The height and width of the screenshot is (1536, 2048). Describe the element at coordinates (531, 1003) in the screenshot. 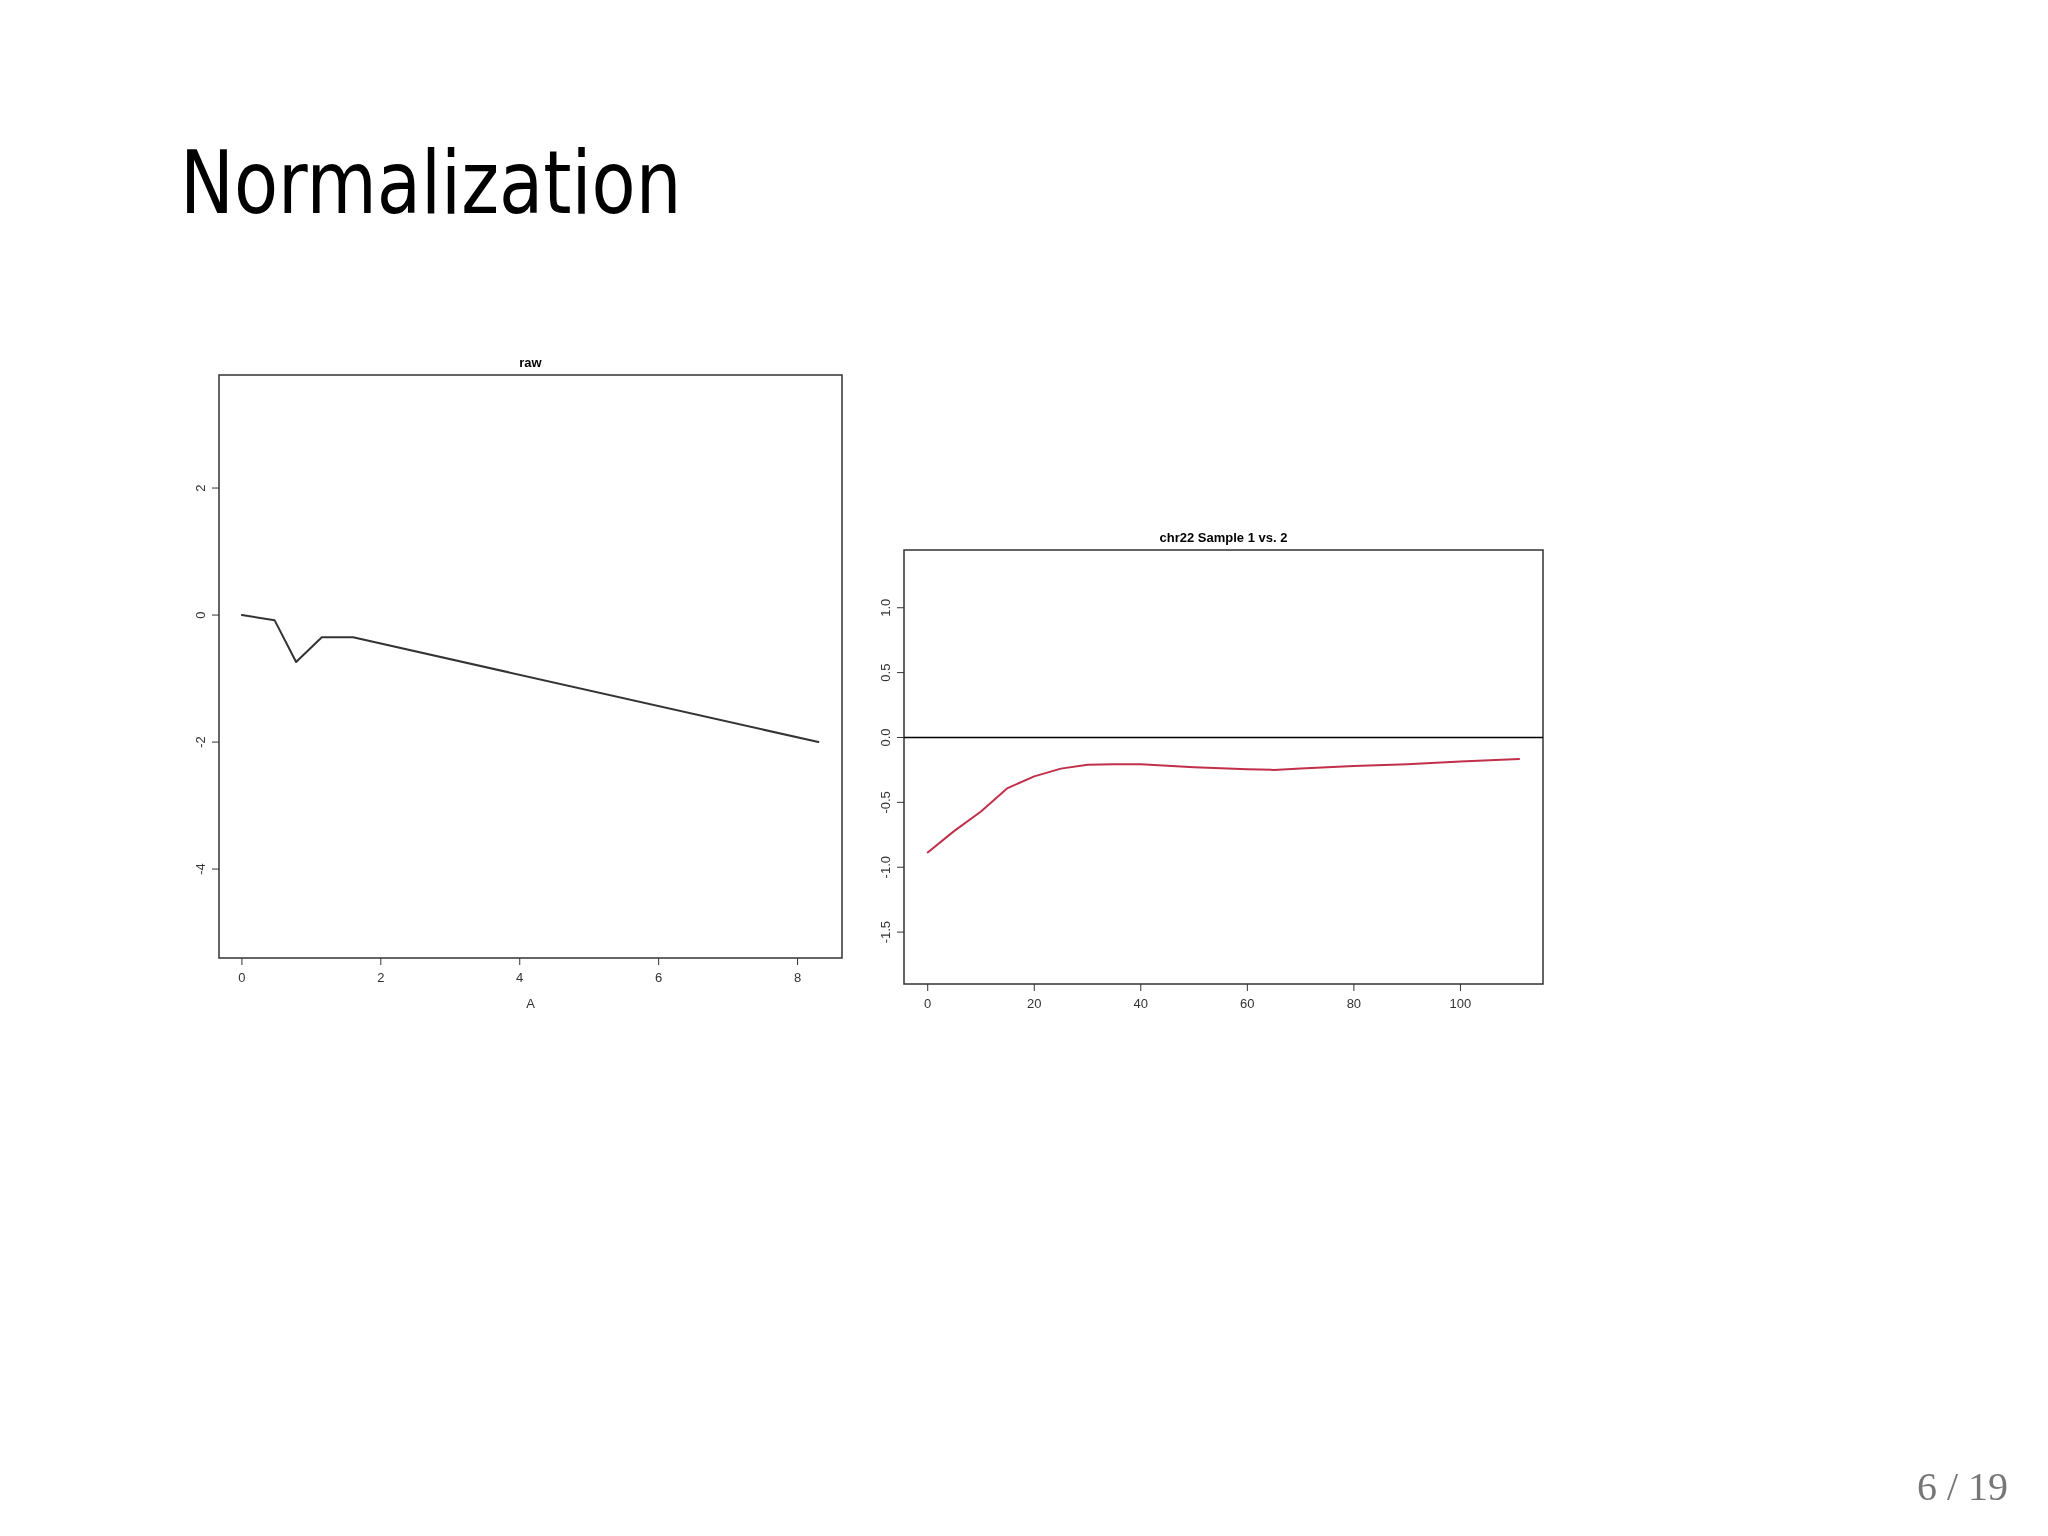

I see `x-axis-title: A` at that location.